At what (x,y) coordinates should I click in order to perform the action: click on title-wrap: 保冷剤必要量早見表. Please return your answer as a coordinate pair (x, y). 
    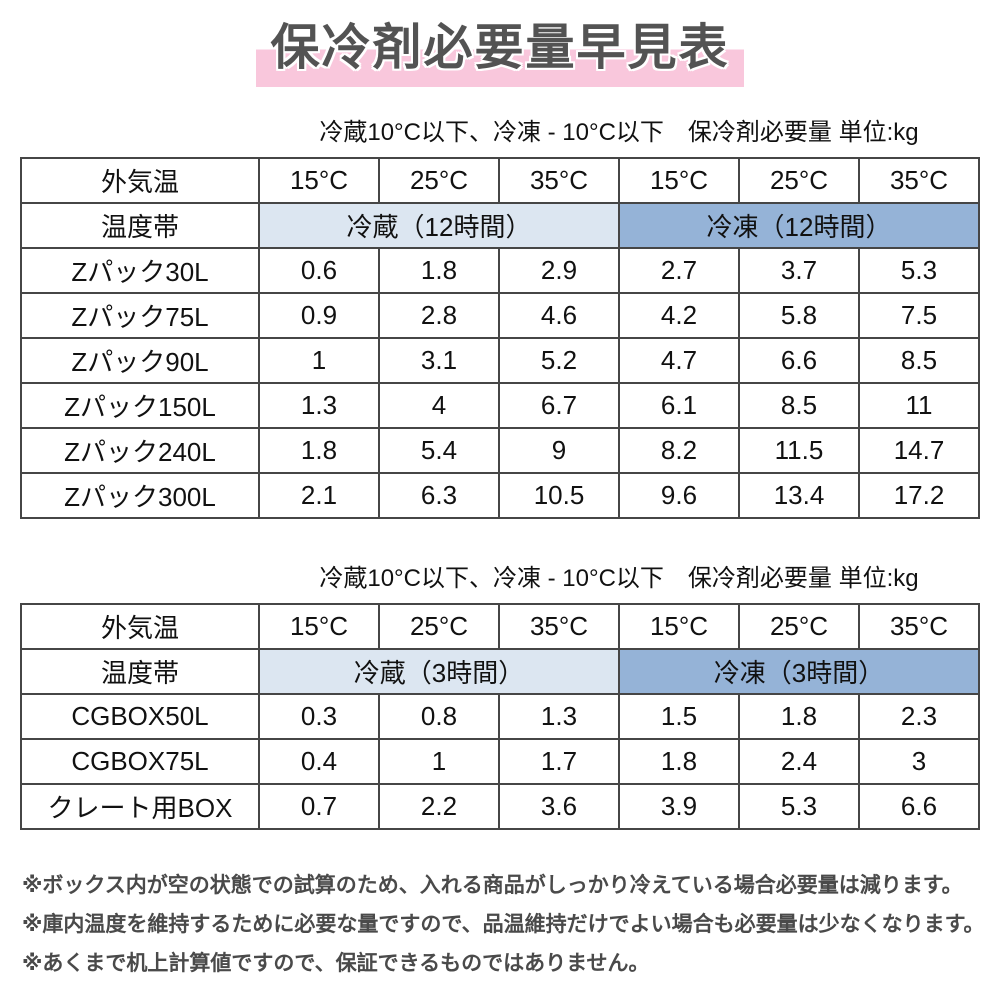
    Looking at the image, I should click on (500, 46).